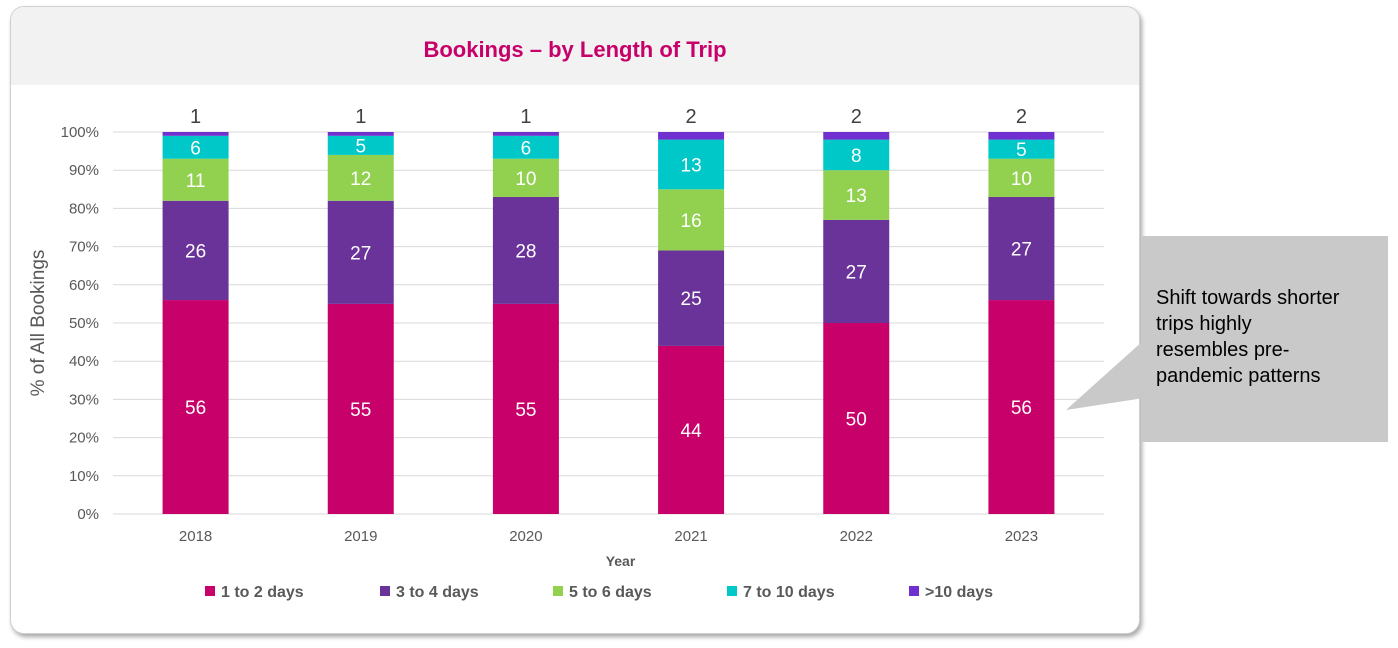 The height and width of the screenshot is (648, 1398). What do you see at coordinates (84, 361) in the screenshot?
I see `y-tick-label: 40%` at bounding box center [84, 361].